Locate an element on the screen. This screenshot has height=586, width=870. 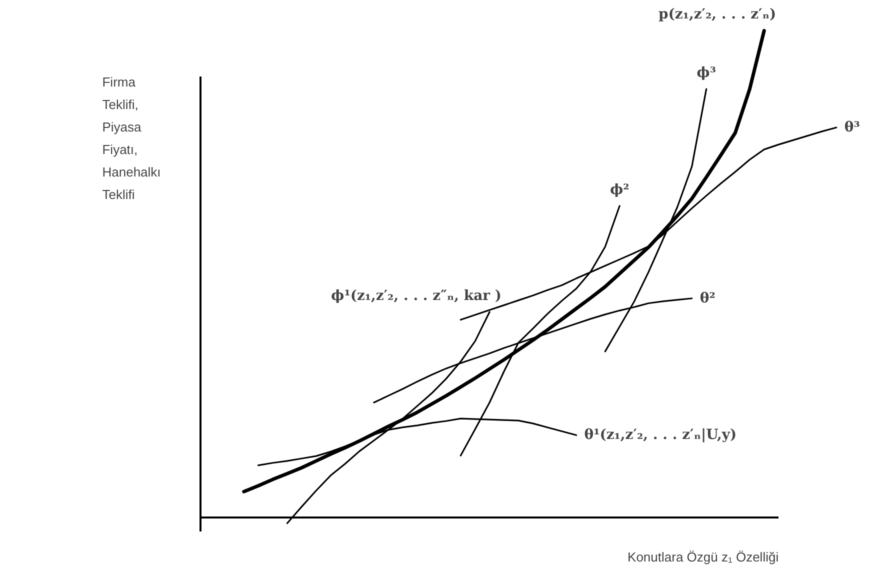
x-axis-title: Konutlara Özgü z₁ Özelliği is located at coordinates (703, 557).